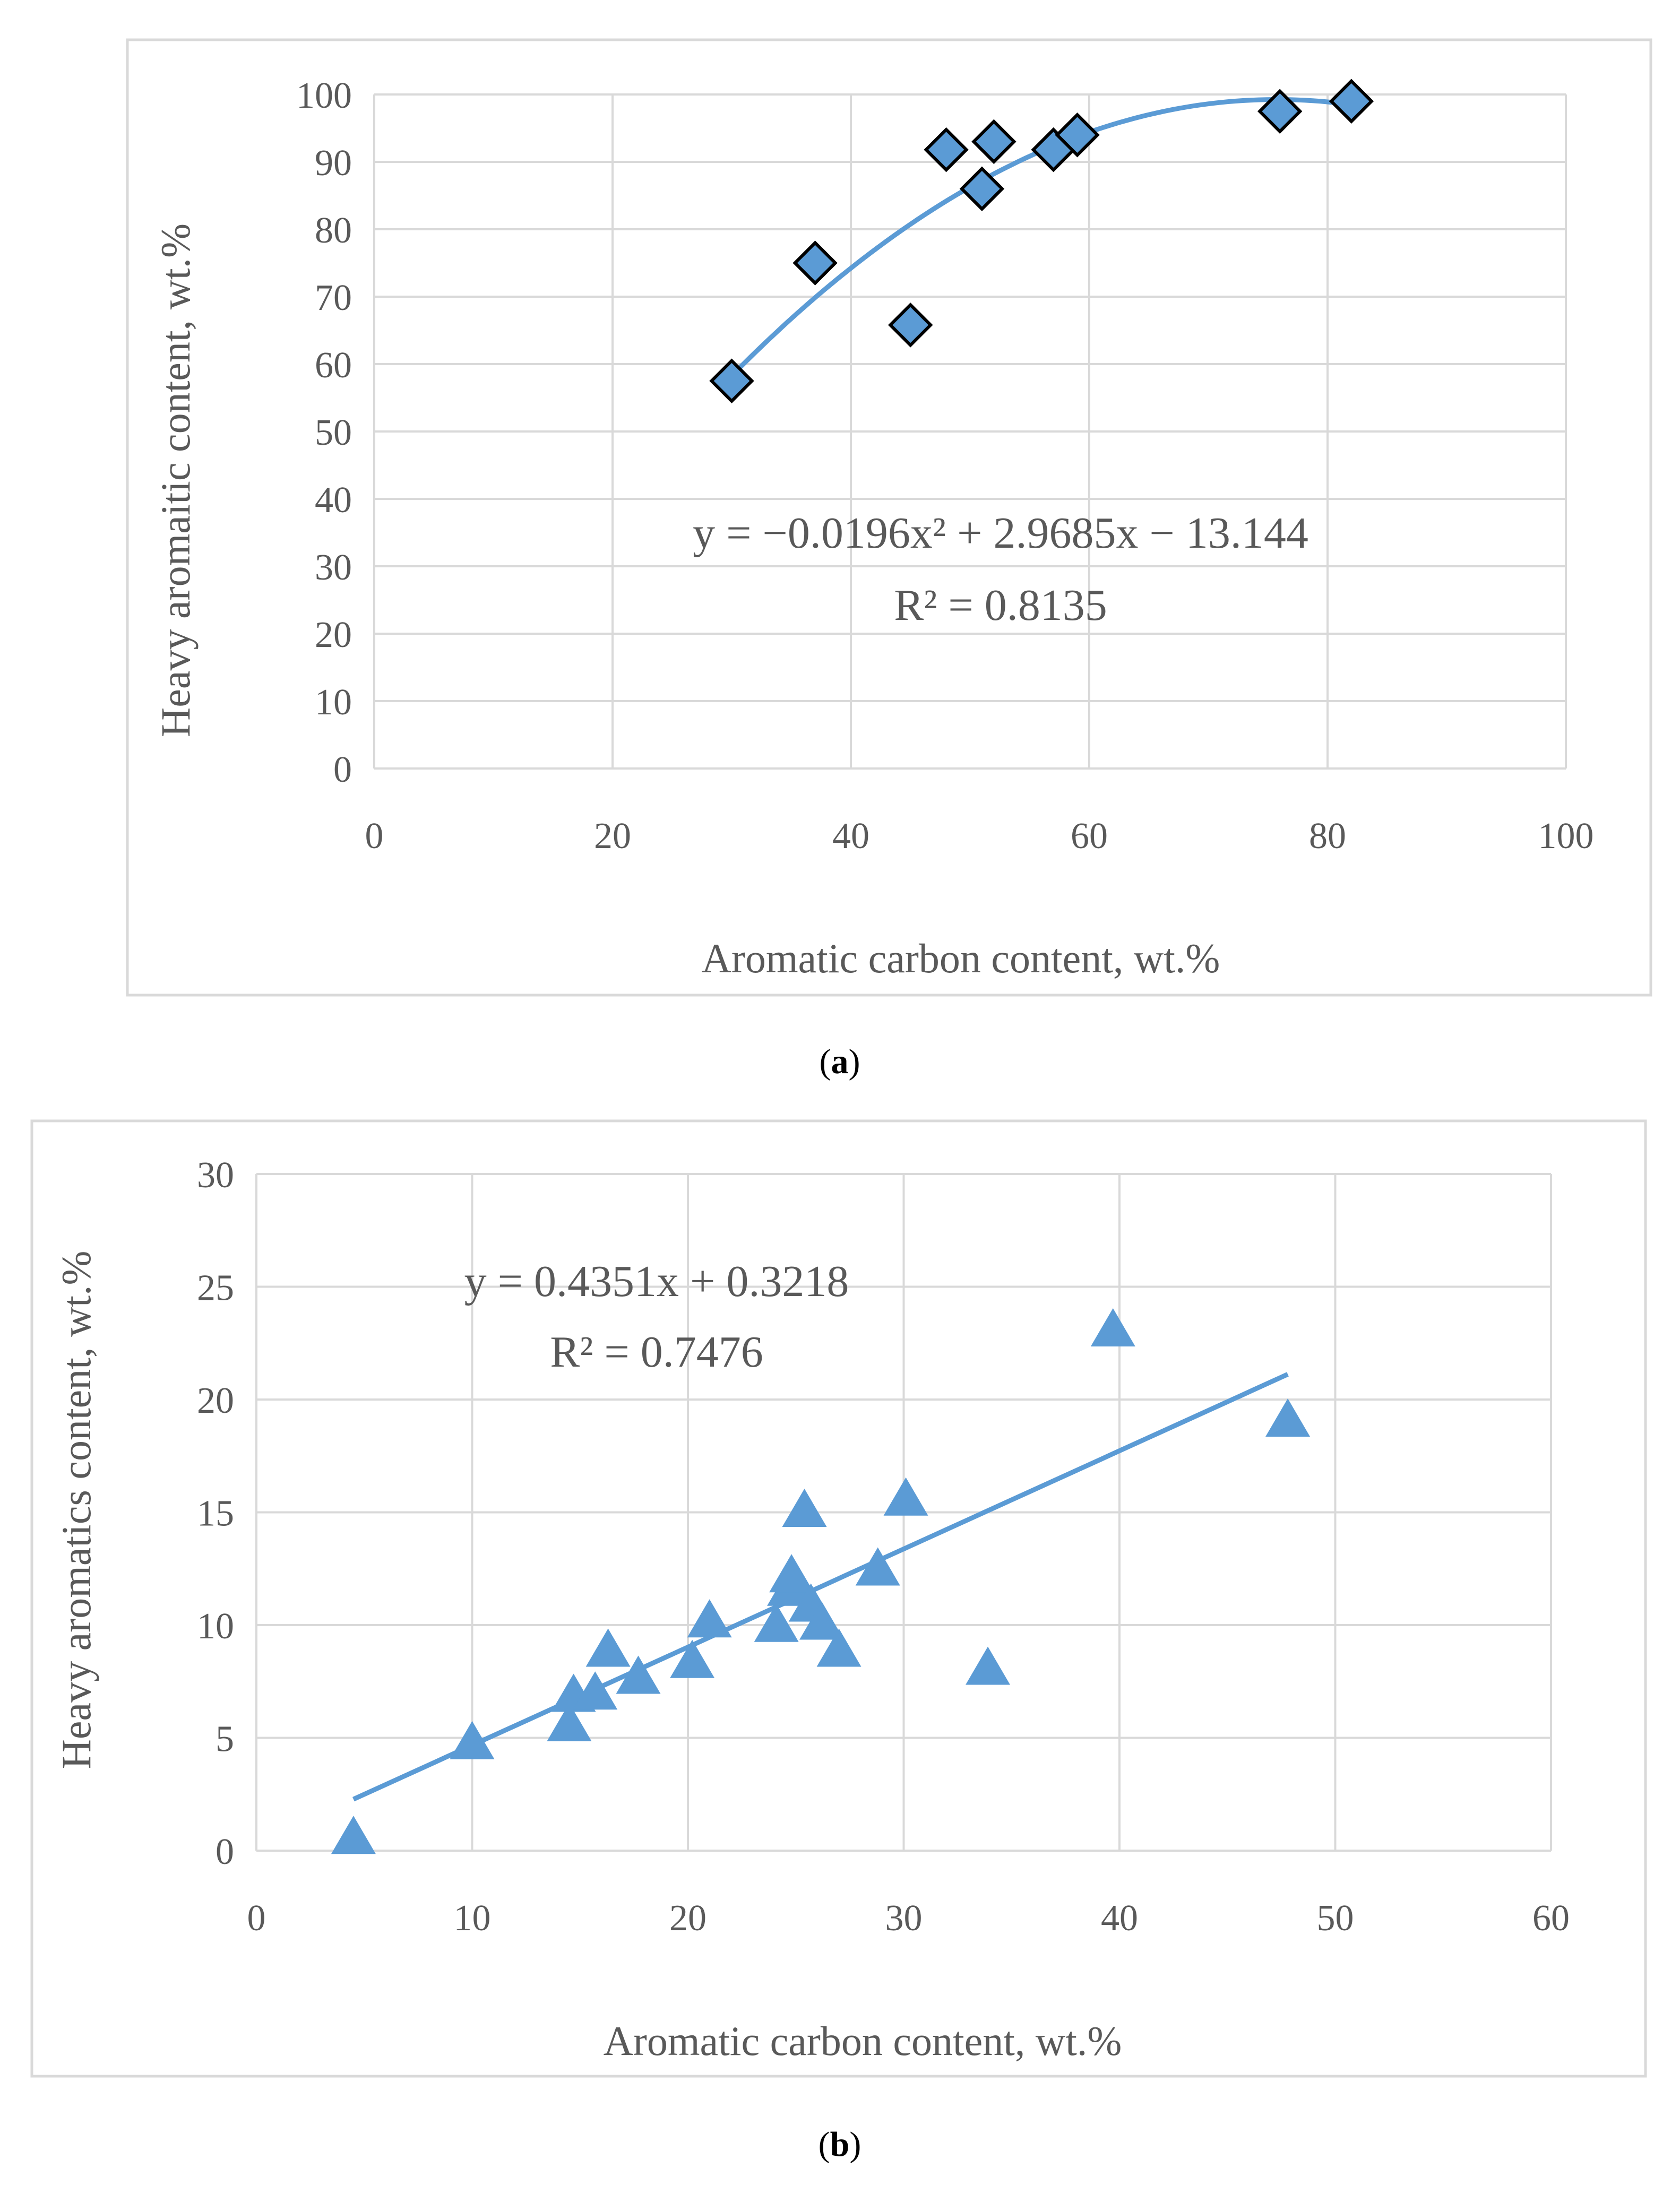 Image resolution: width=1680 pixels, height=2185 pixels. What do you see at coordinates (215, 1289) in the screenshot?
I see `chart-b-ytick-label: 25` at bounding box center [215, 1289].